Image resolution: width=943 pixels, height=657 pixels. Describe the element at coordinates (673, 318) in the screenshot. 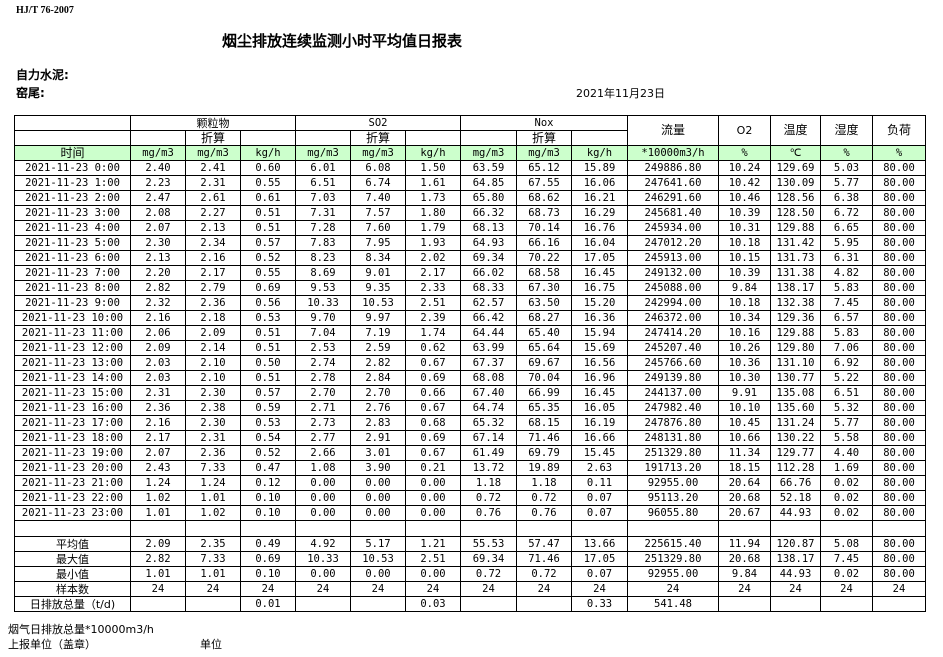

I see `value-cell: 246372.00` at that location.